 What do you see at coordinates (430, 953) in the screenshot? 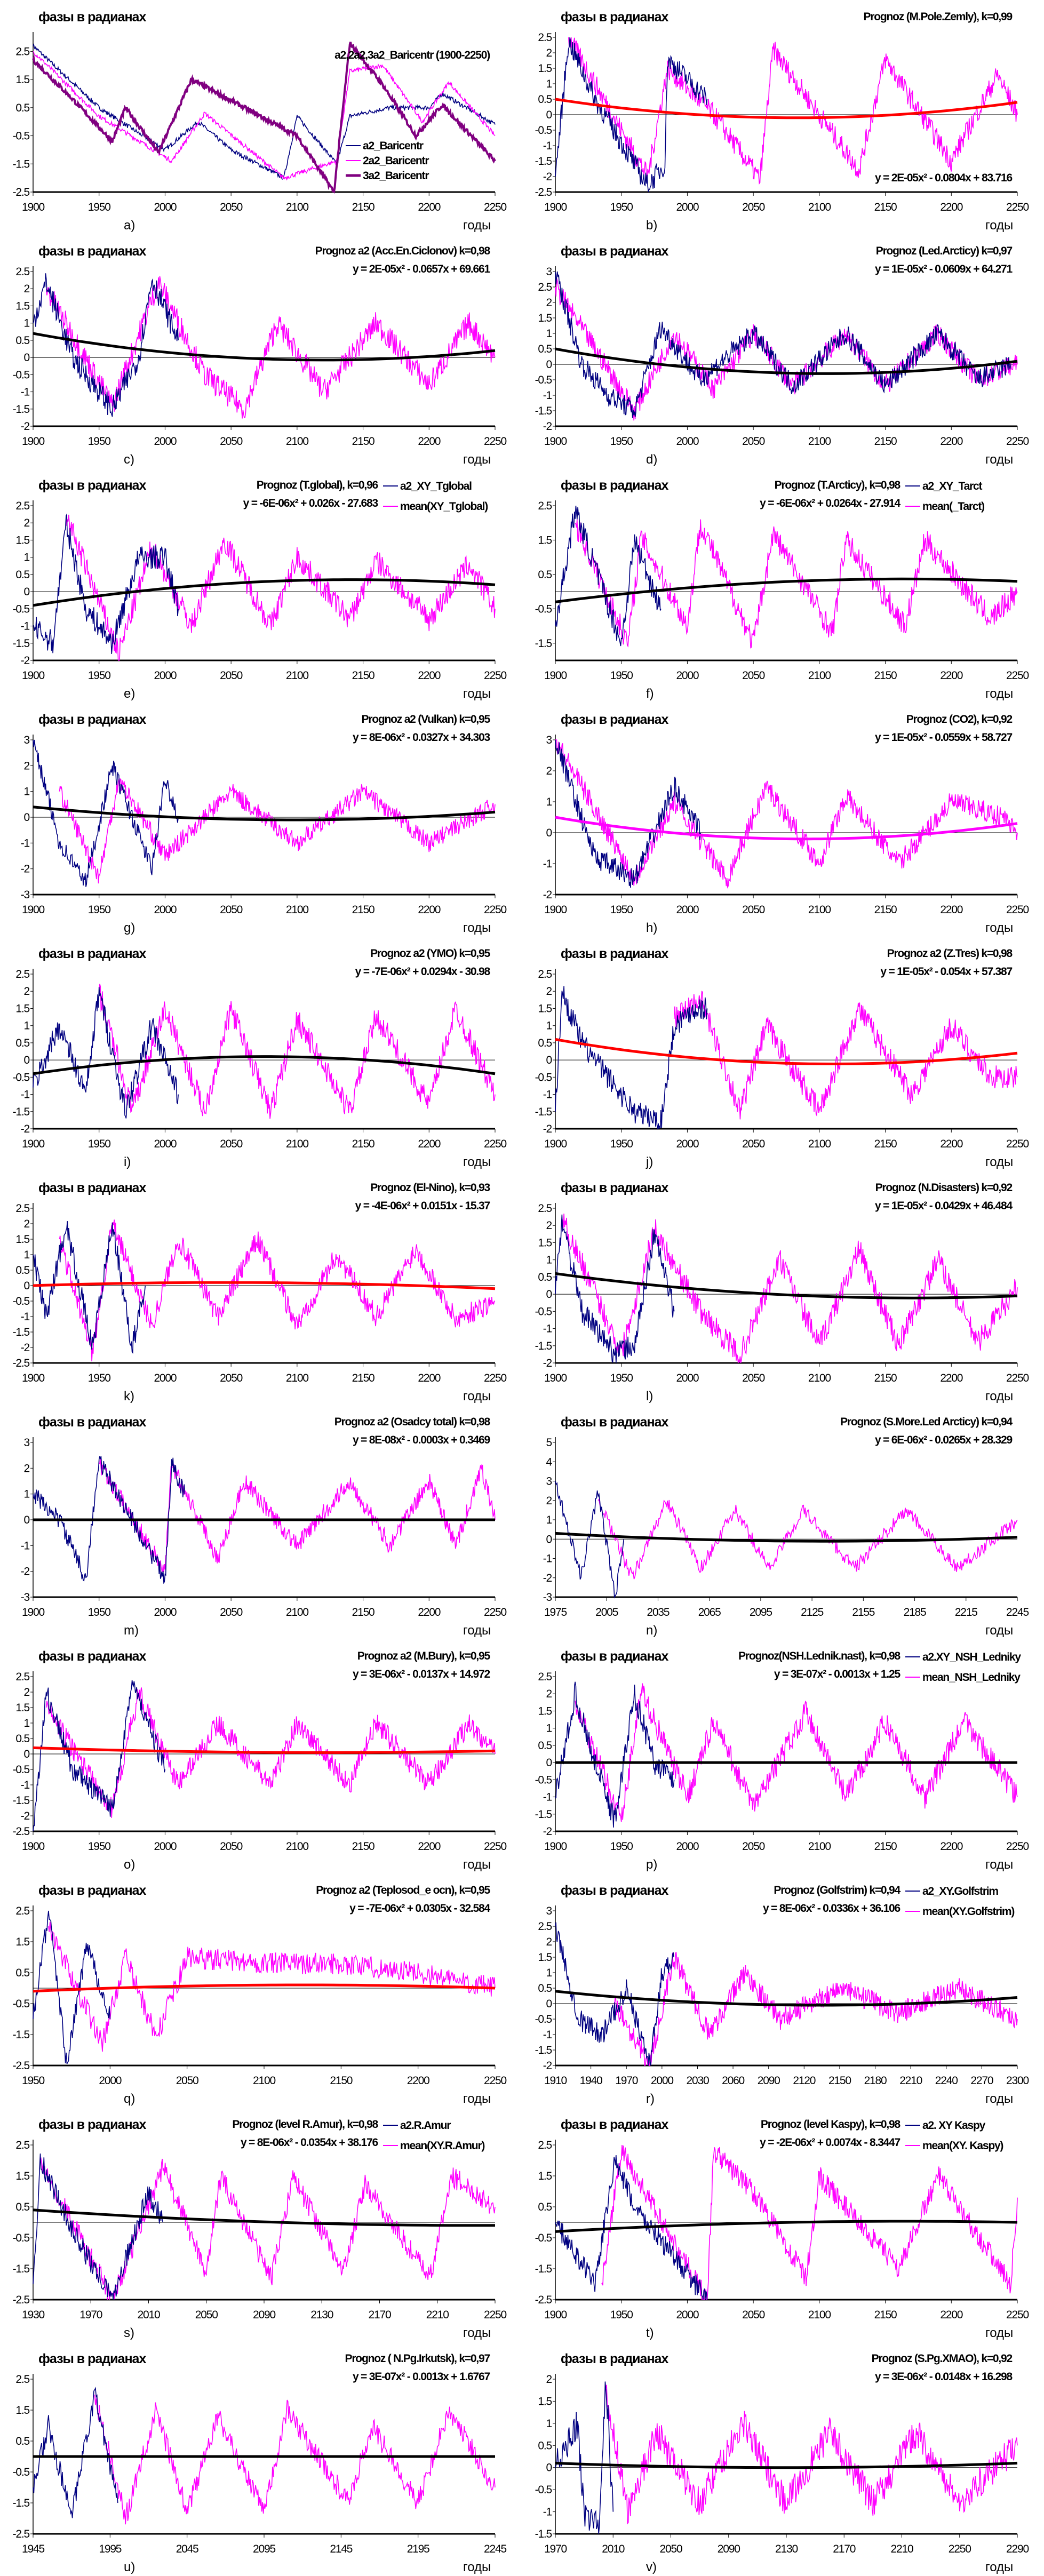
I see `chart-title: Prognoz a2 (YMO) k=0,95` at bounding box center [430, 953].